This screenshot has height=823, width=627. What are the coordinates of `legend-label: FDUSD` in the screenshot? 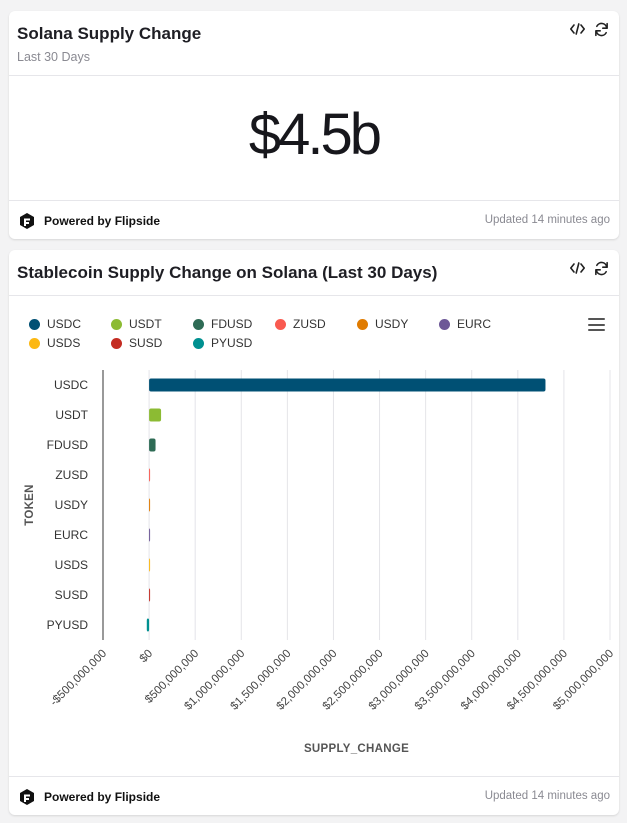 It's located at (232, 324).